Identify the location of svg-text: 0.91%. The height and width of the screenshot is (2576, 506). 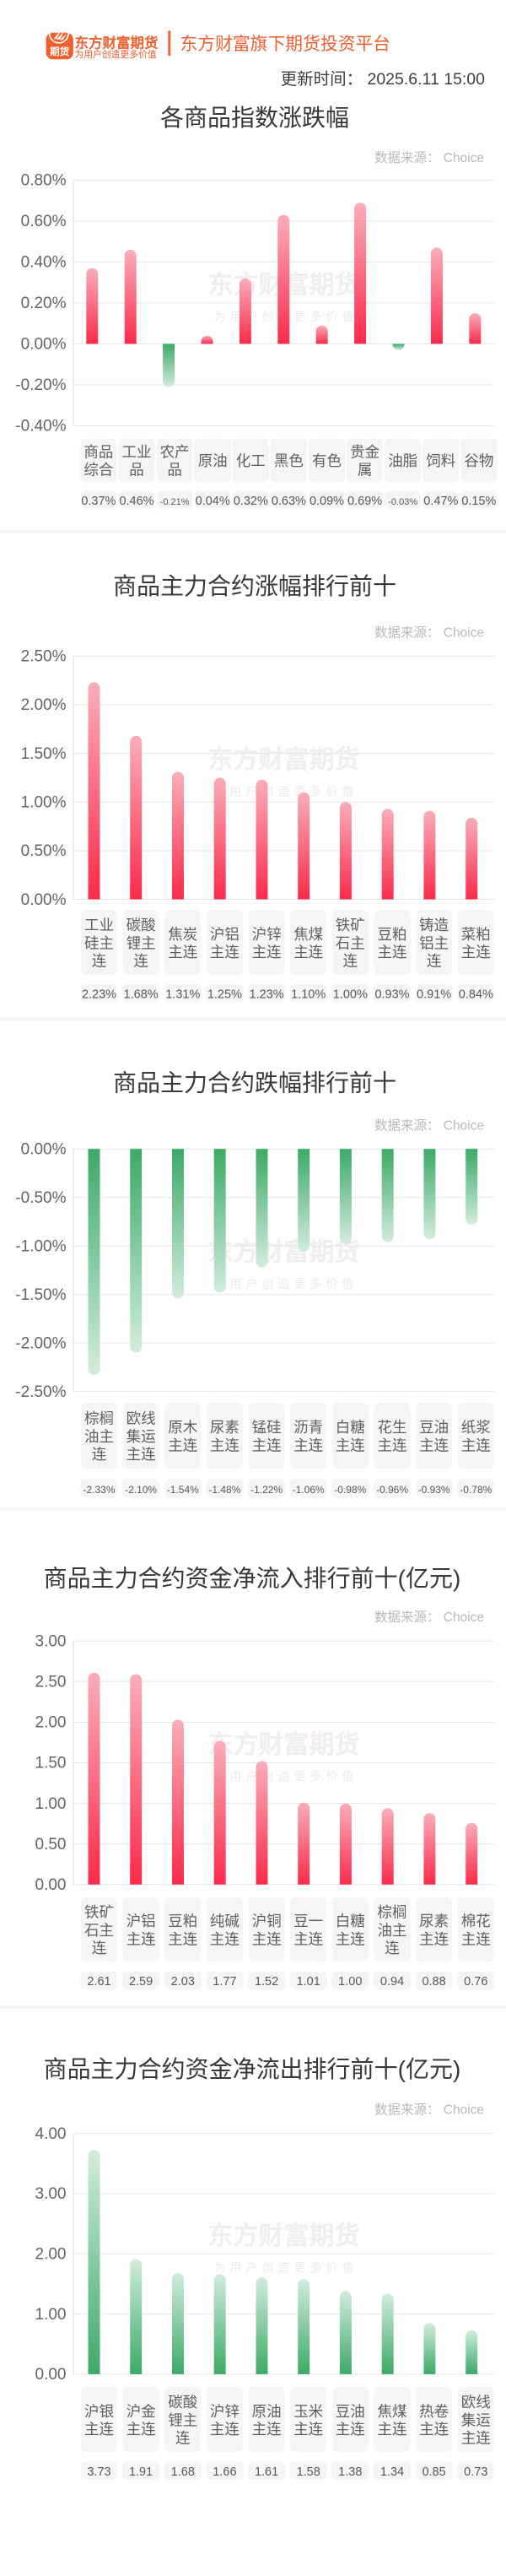
(434, 995).